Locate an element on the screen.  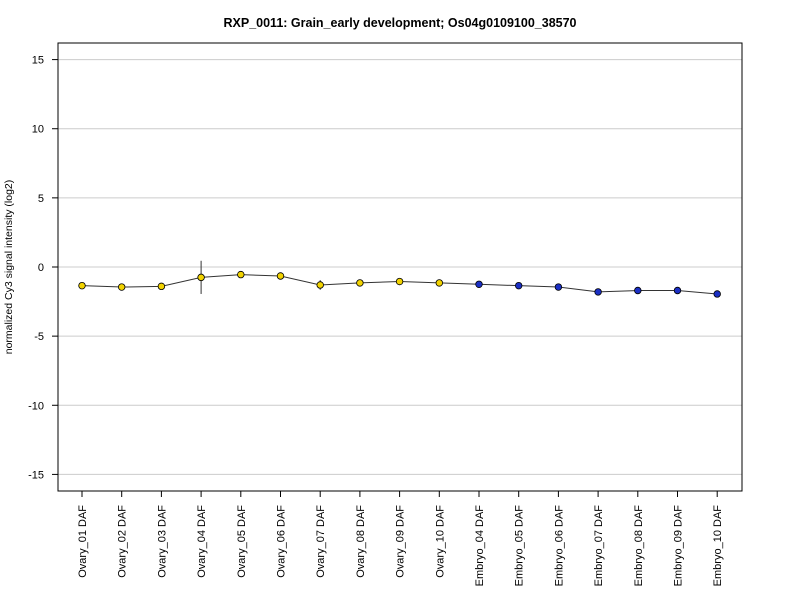
x-tick-label: Ovary_01 DAF is located at coordinates (83, 541).